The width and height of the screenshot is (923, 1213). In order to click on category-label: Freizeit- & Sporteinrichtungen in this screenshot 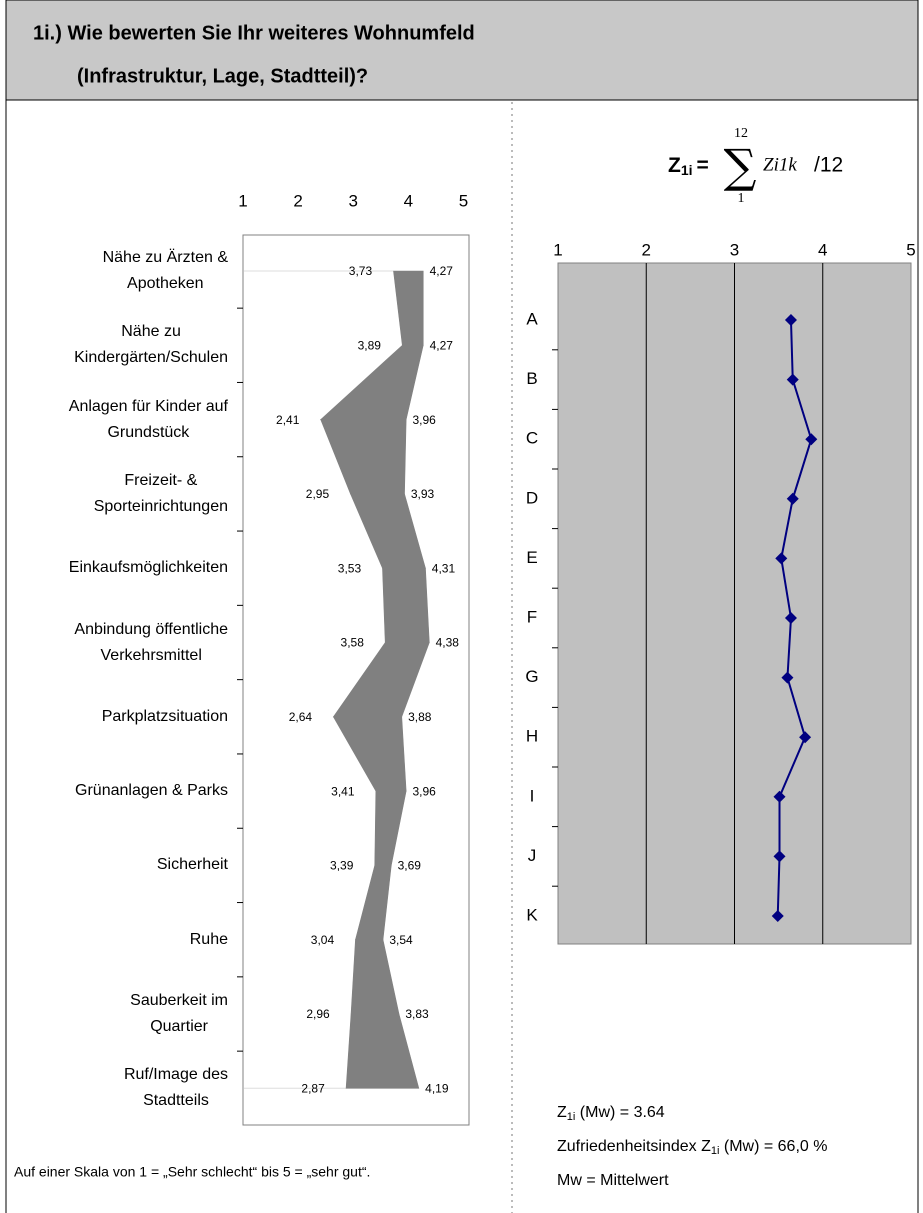, I will do `click(160, 493)`.